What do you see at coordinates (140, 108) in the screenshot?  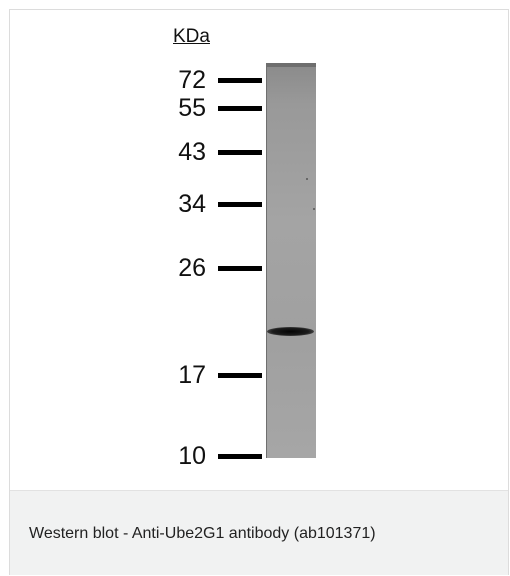 I see `marker-55: 55` at bounding box center [140, 108].